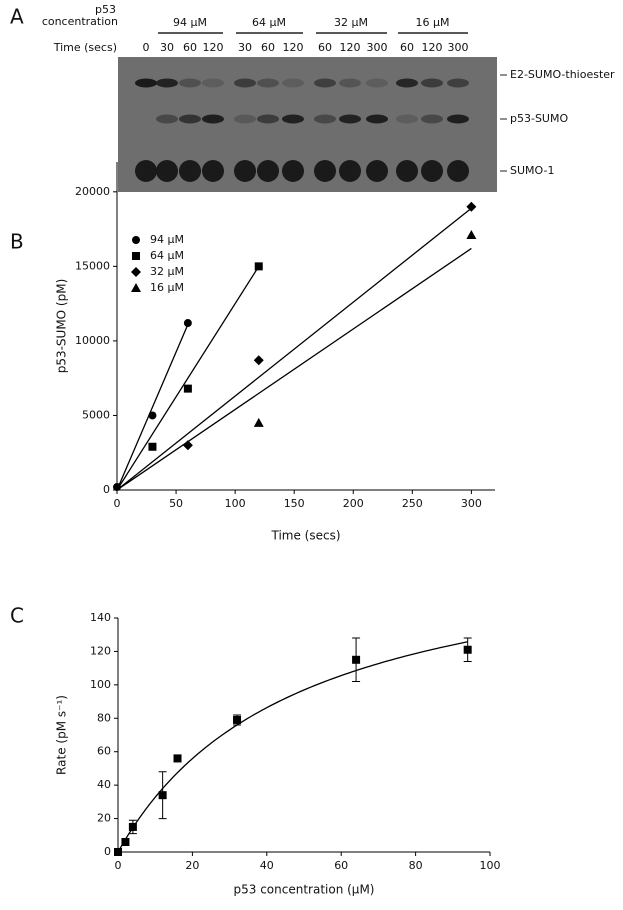 The image size is (623, 910). What do you see at coordinates (96, 414) in the screenshot?
I see `y-tick-label: 5000` at bounding box center [96, 414].